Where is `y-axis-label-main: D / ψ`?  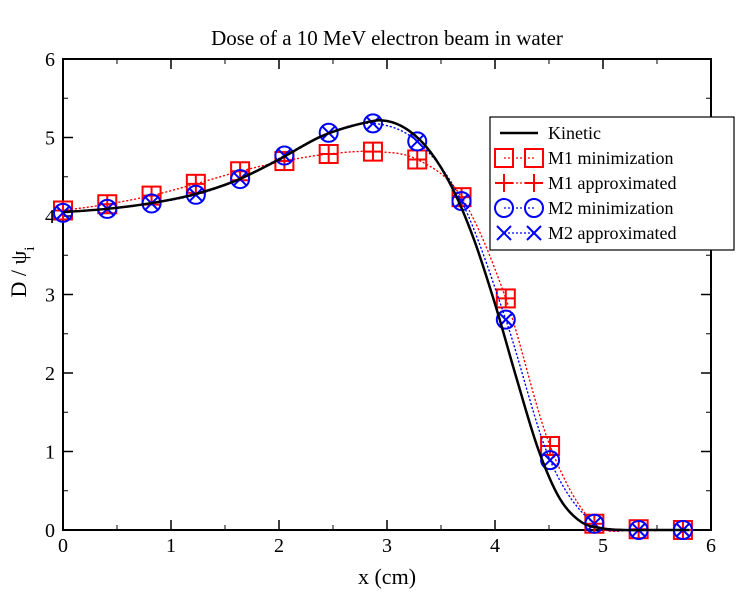
y-axis-label-main: D / ψ is located at coordinates (18, 273).